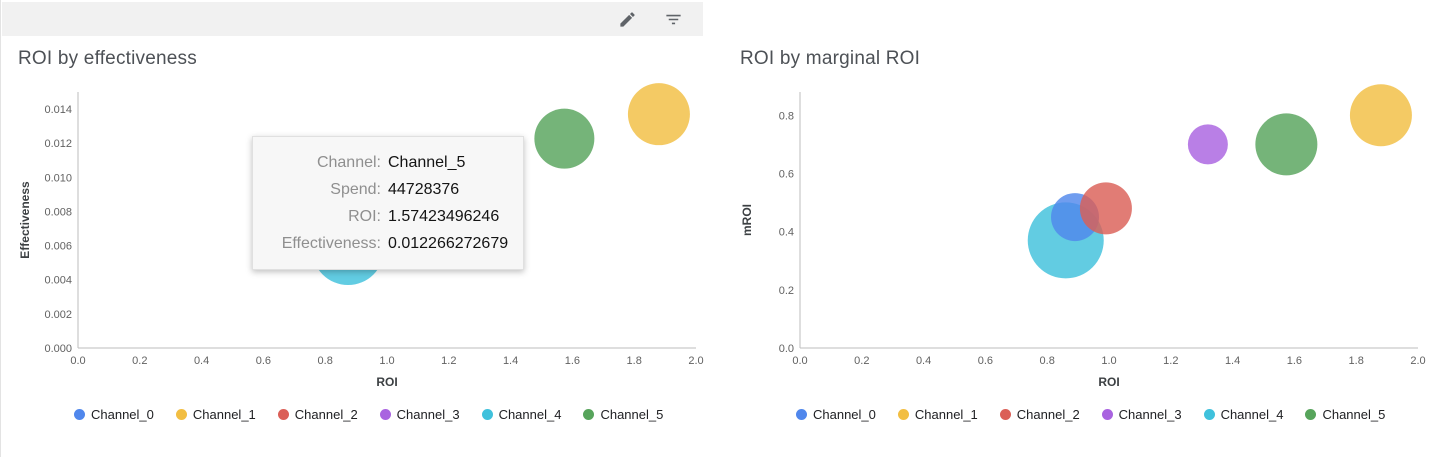 This screenshot has height=457, width=1448. I want to click on y-tick-label: 0.000, so click(58, 349).